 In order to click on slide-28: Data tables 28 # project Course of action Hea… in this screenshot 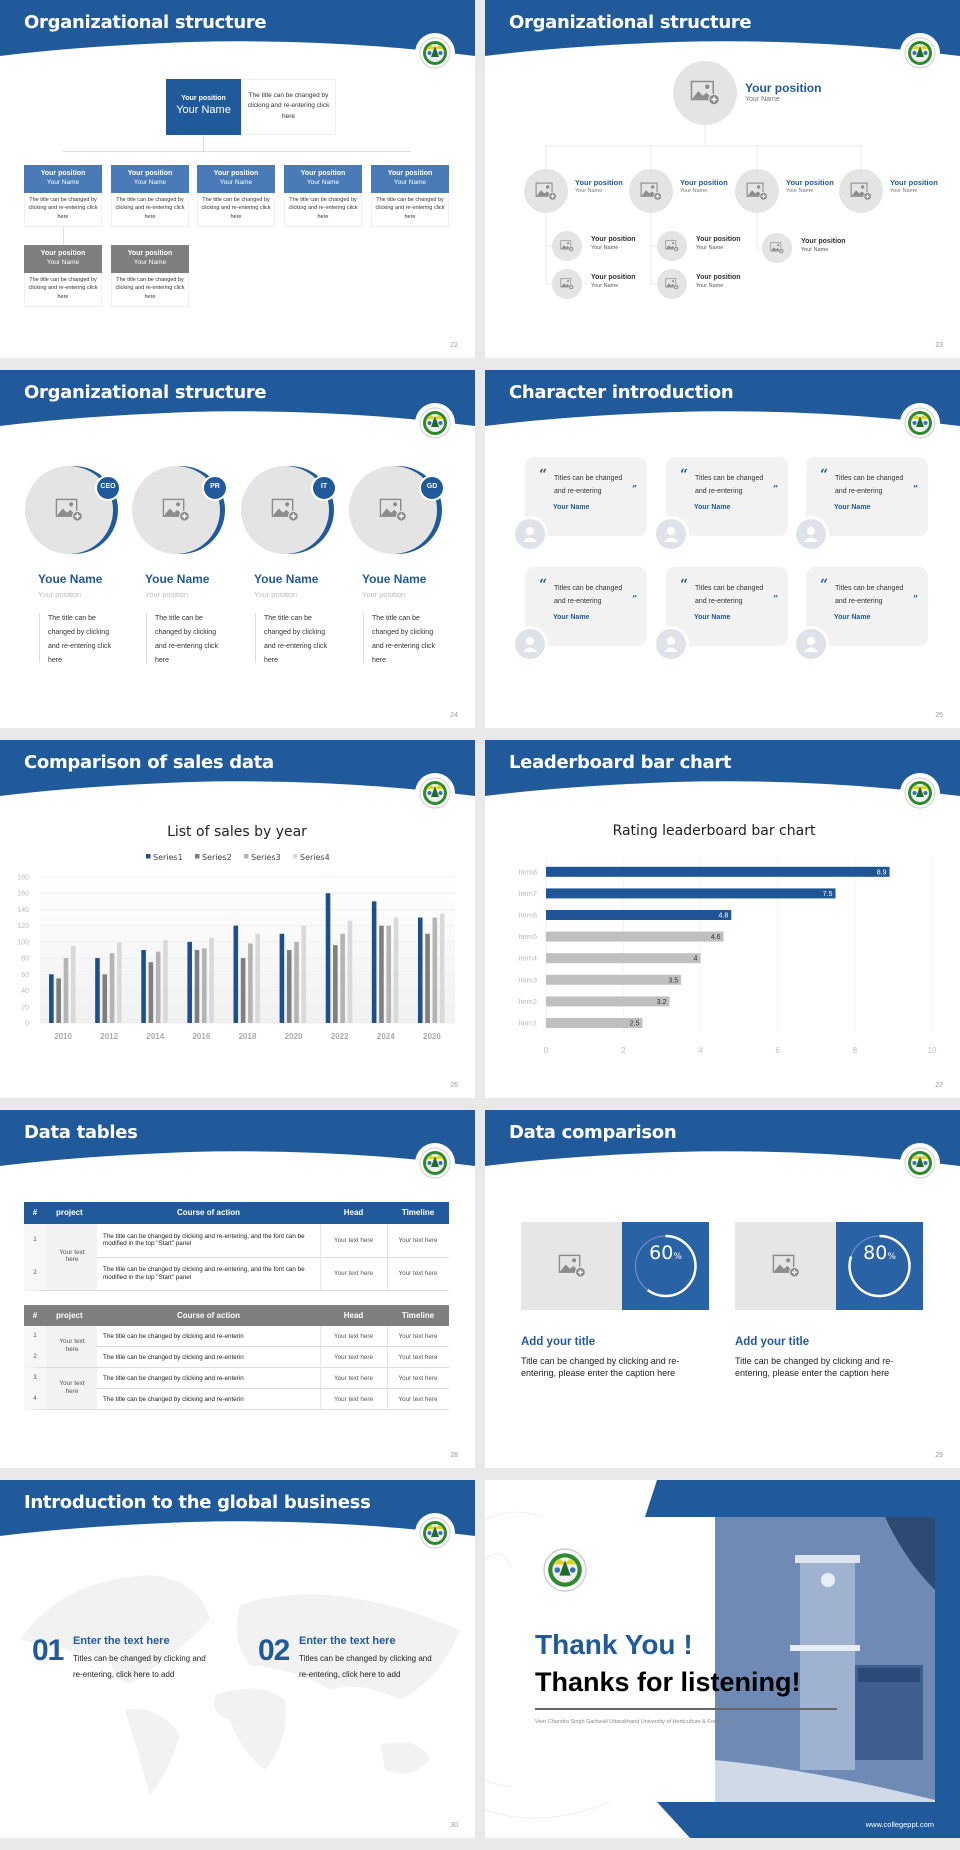, I will do `click(237, 1289)`.